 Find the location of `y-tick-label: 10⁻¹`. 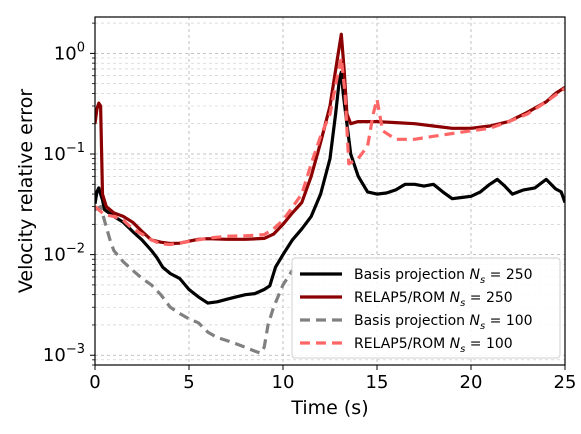

y-tick-label: 10⁻¹ is located at coordinates (64, 153).